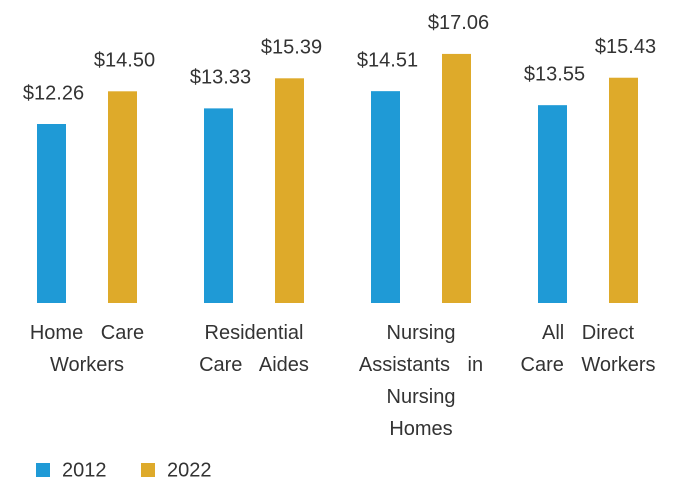 This screenshot has height=484, width=673. What do you see at coordinates (421, 381) in the screenshot?
I see `x-tick-label: Nursing Assistants in Nursing Homes` at bounding box center [421, 381].